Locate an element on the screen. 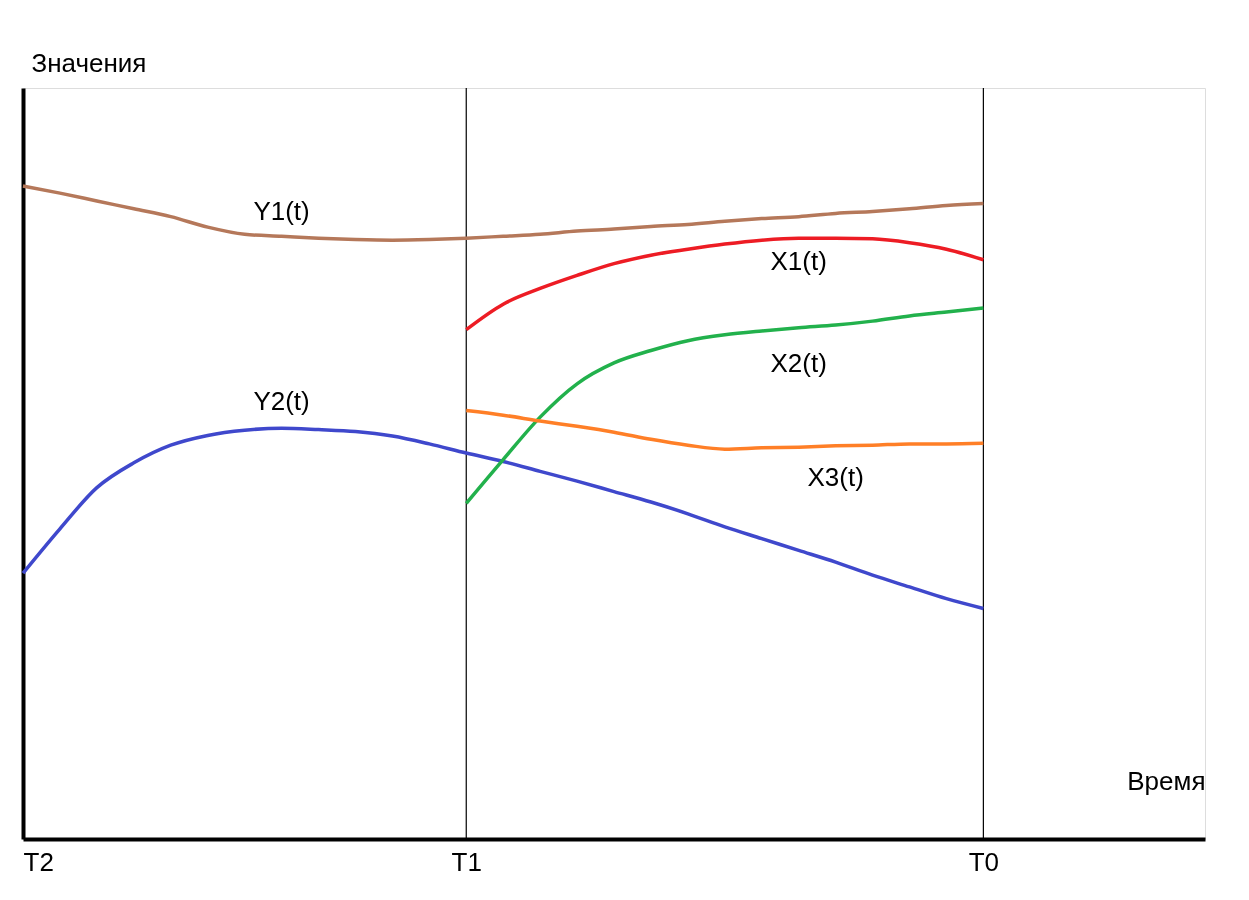  y-axis-title: Значения is located at coordinates (89, 62).